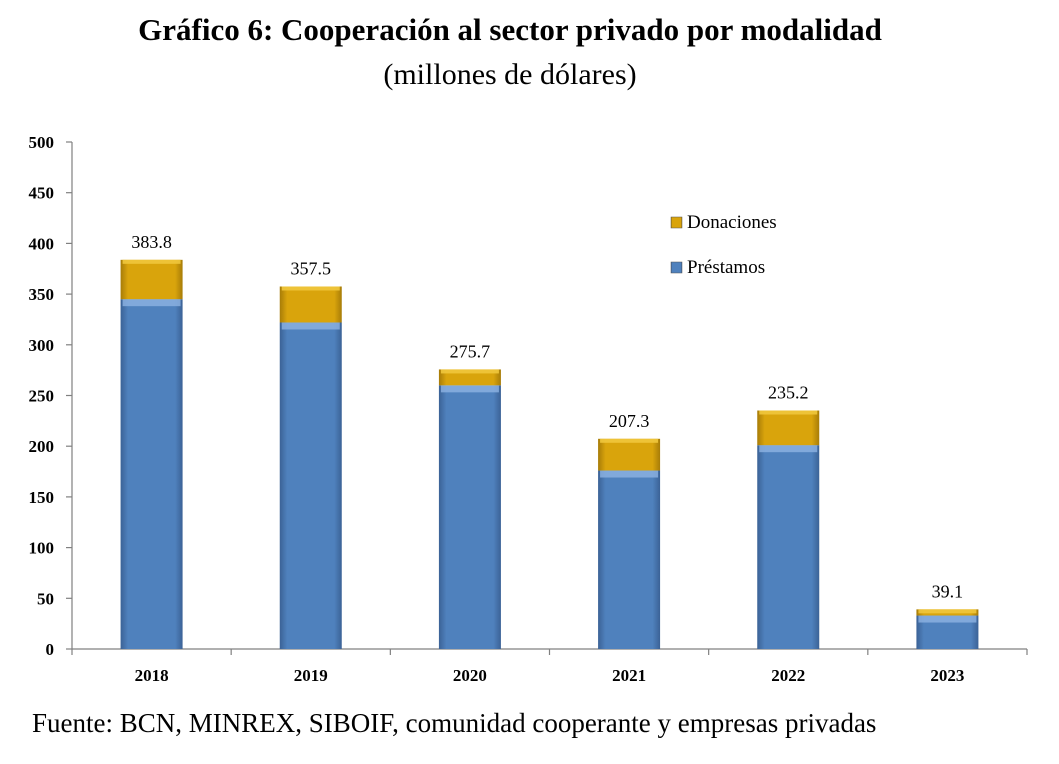 This screenshot has width=1059, height=764. Describe the element at coordinates (311, 675) in the screenshot. I see `x-tick-label: 2019` at that location.